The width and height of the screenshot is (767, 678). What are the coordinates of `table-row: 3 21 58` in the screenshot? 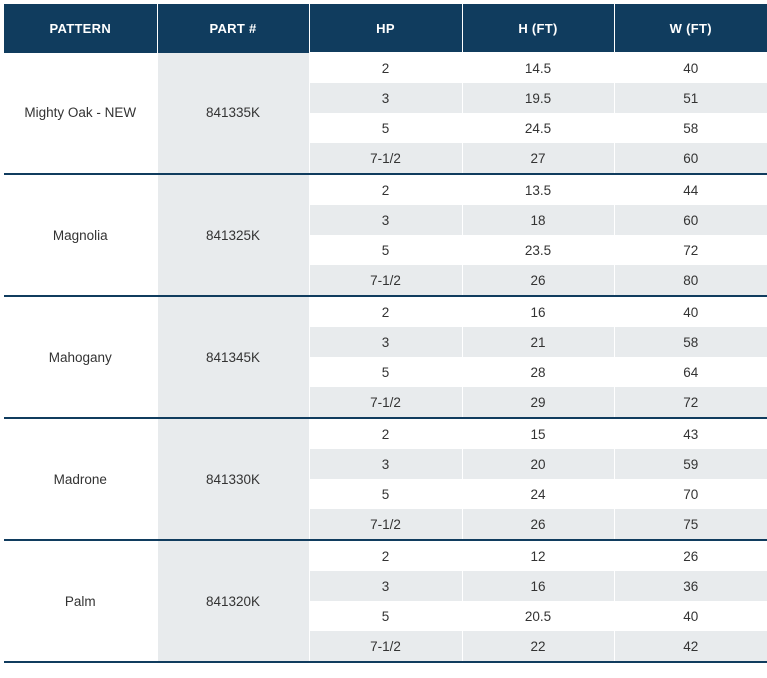 It's located at (385, 342).